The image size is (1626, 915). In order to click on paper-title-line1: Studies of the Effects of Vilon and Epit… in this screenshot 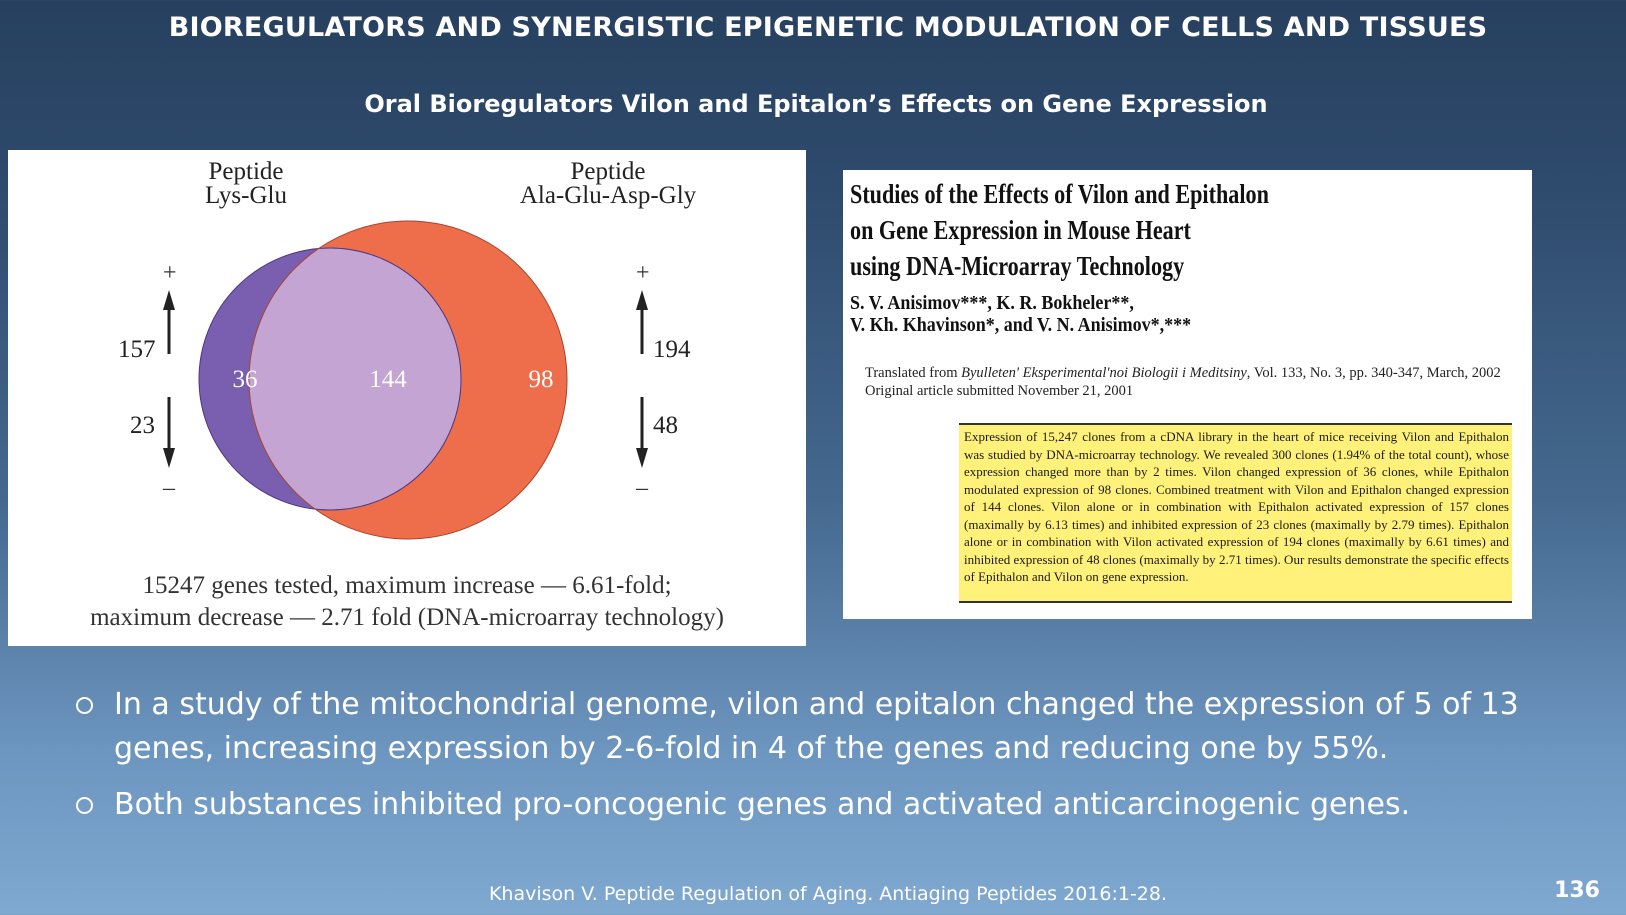, I will do `click(1059, 194)`.